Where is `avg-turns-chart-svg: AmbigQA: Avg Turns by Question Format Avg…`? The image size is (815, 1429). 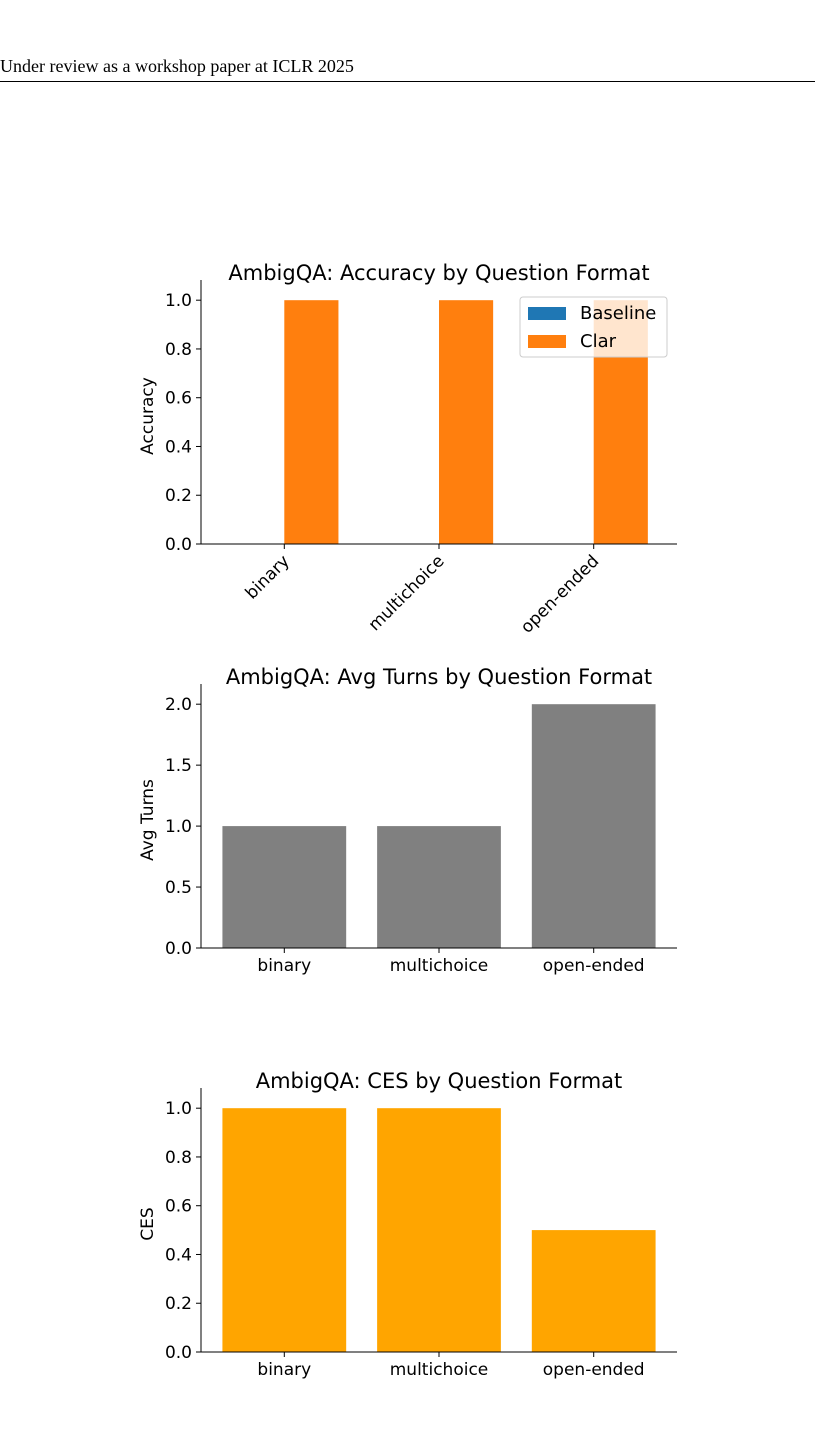
avg-turns-chart-svg: AmbigQA: Avg Turns by Question Format Avg… is located at coordinates (407, 820).